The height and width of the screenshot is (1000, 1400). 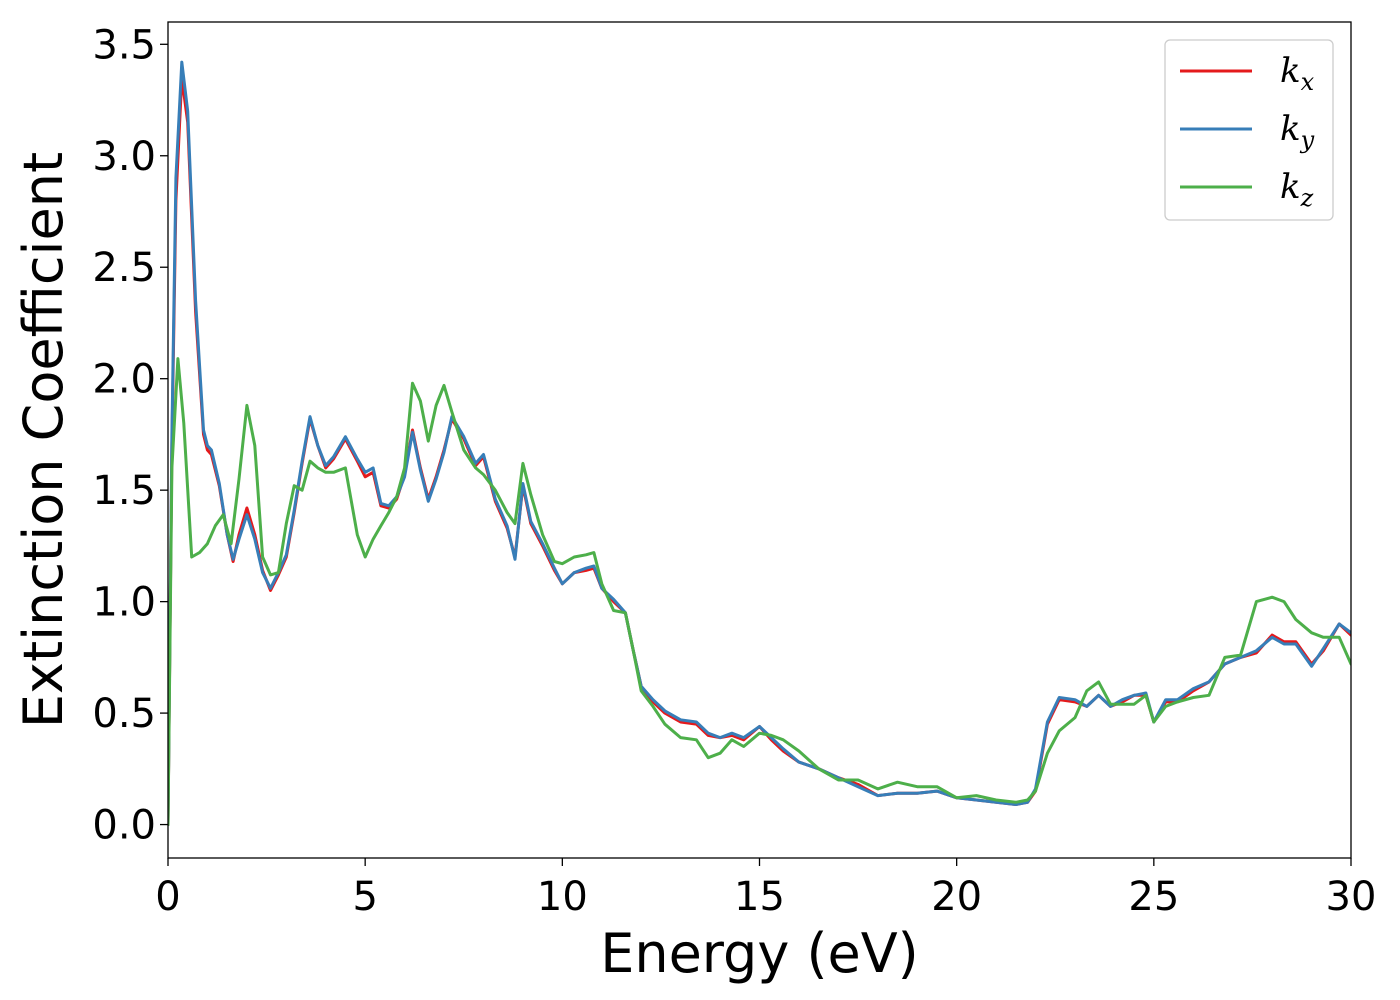 What do you see at coordinates (124, 826) in the screenshot?
I see `y-tick-label: 0.0` at bounding box center [124, 826].